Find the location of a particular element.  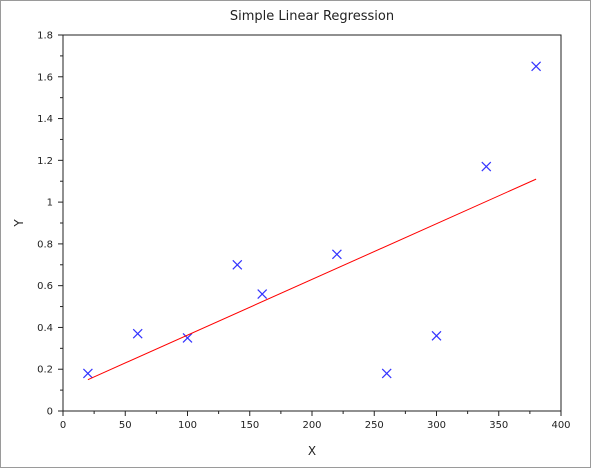

y-tick-label: 0 is located at coordinates (50, 412).